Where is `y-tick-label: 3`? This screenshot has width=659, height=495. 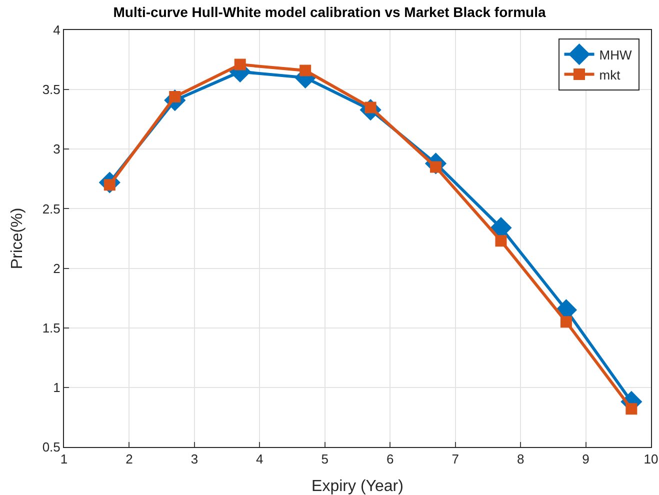 y-tick-label: 3 is located at coordinates (56, 149).